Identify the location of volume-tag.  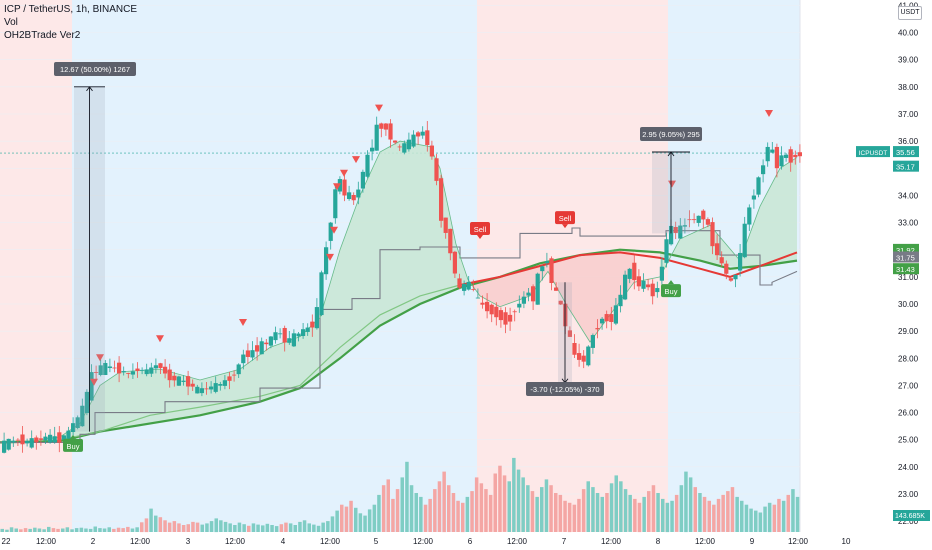
(911, 515).